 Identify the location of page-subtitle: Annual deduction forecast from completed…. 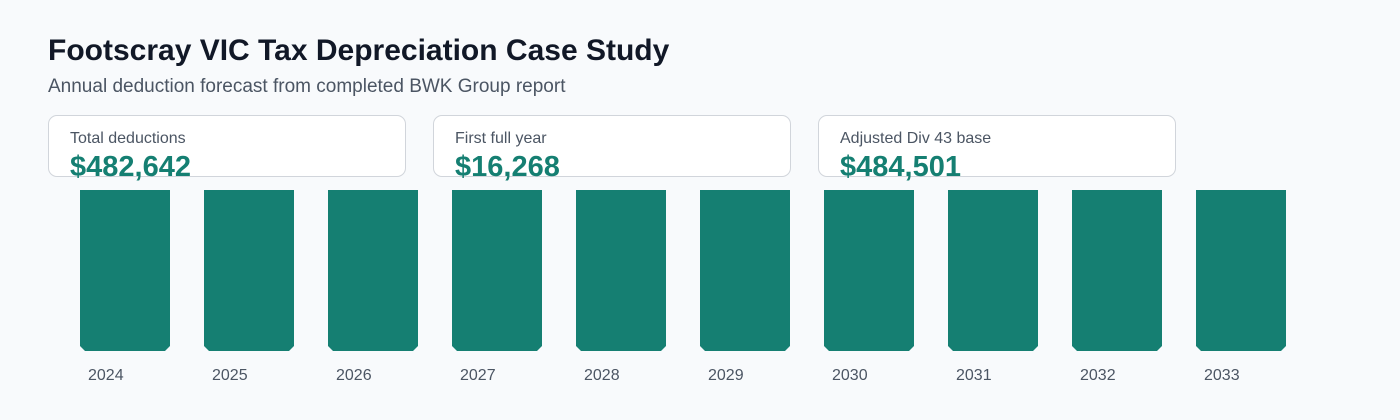
(307, 86).